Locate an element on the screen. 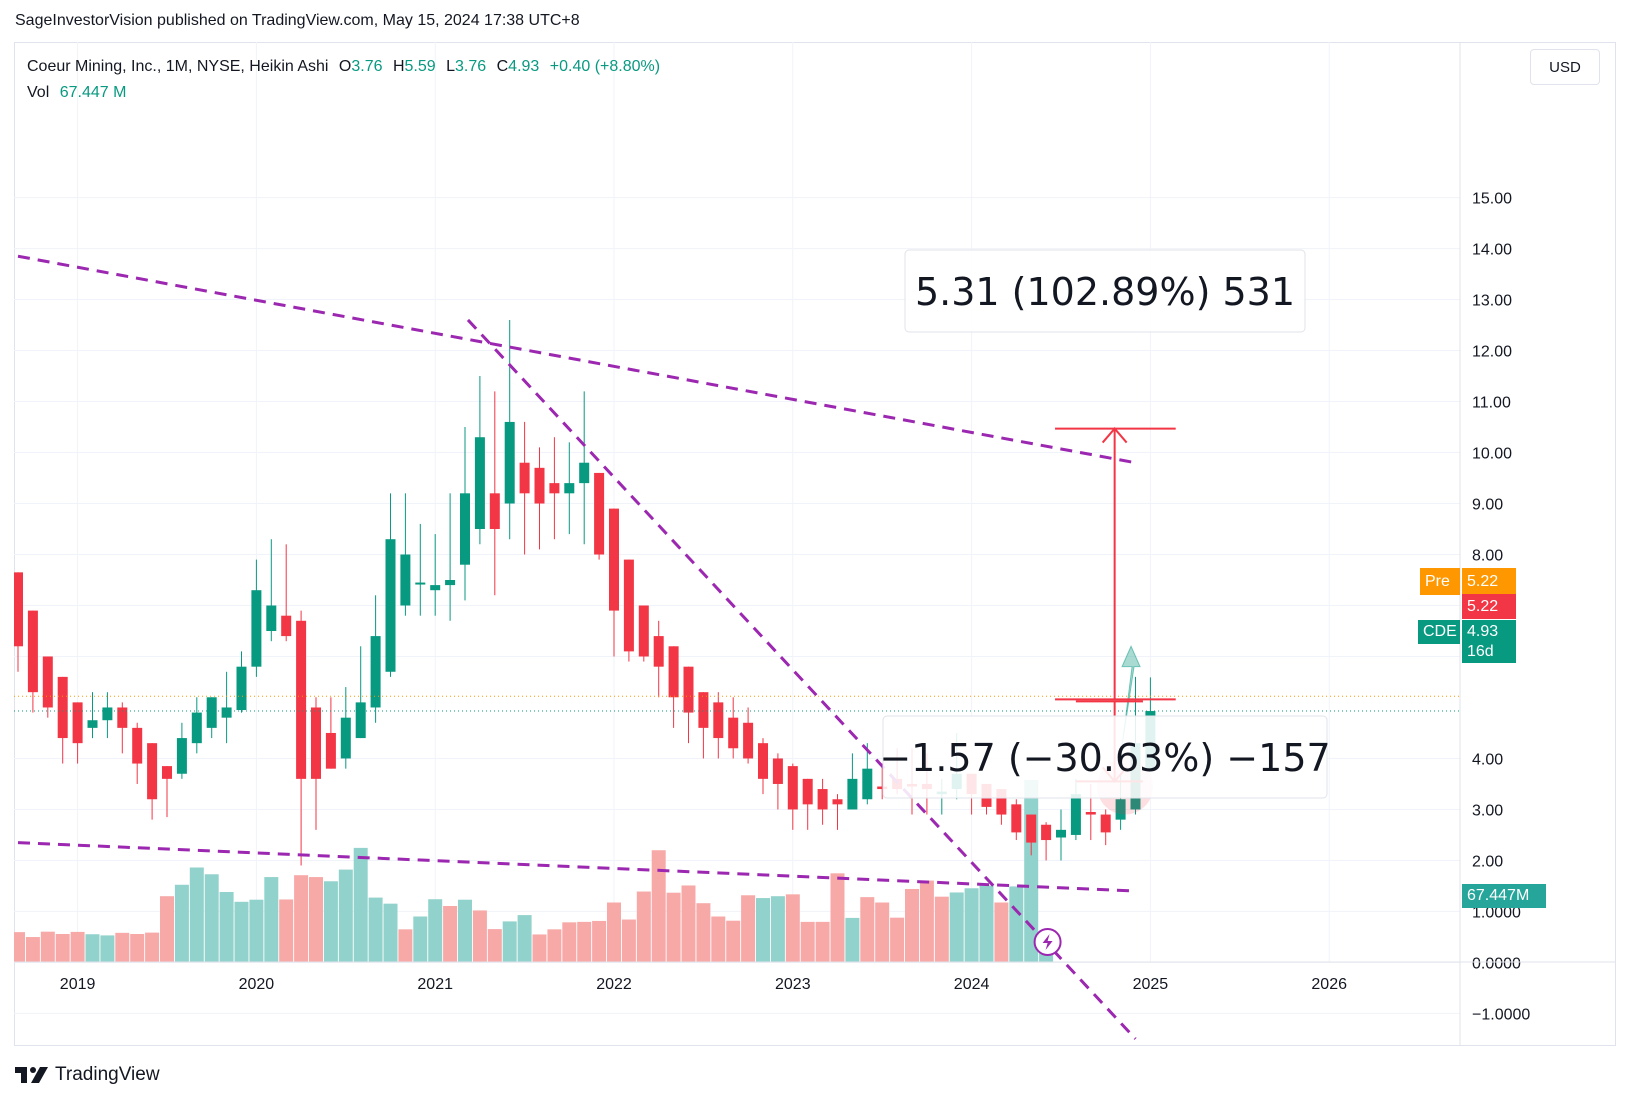 The image size is (1629, 1095). y-axis-tick-label: 13.00 is located at coordinates (1492, 301).